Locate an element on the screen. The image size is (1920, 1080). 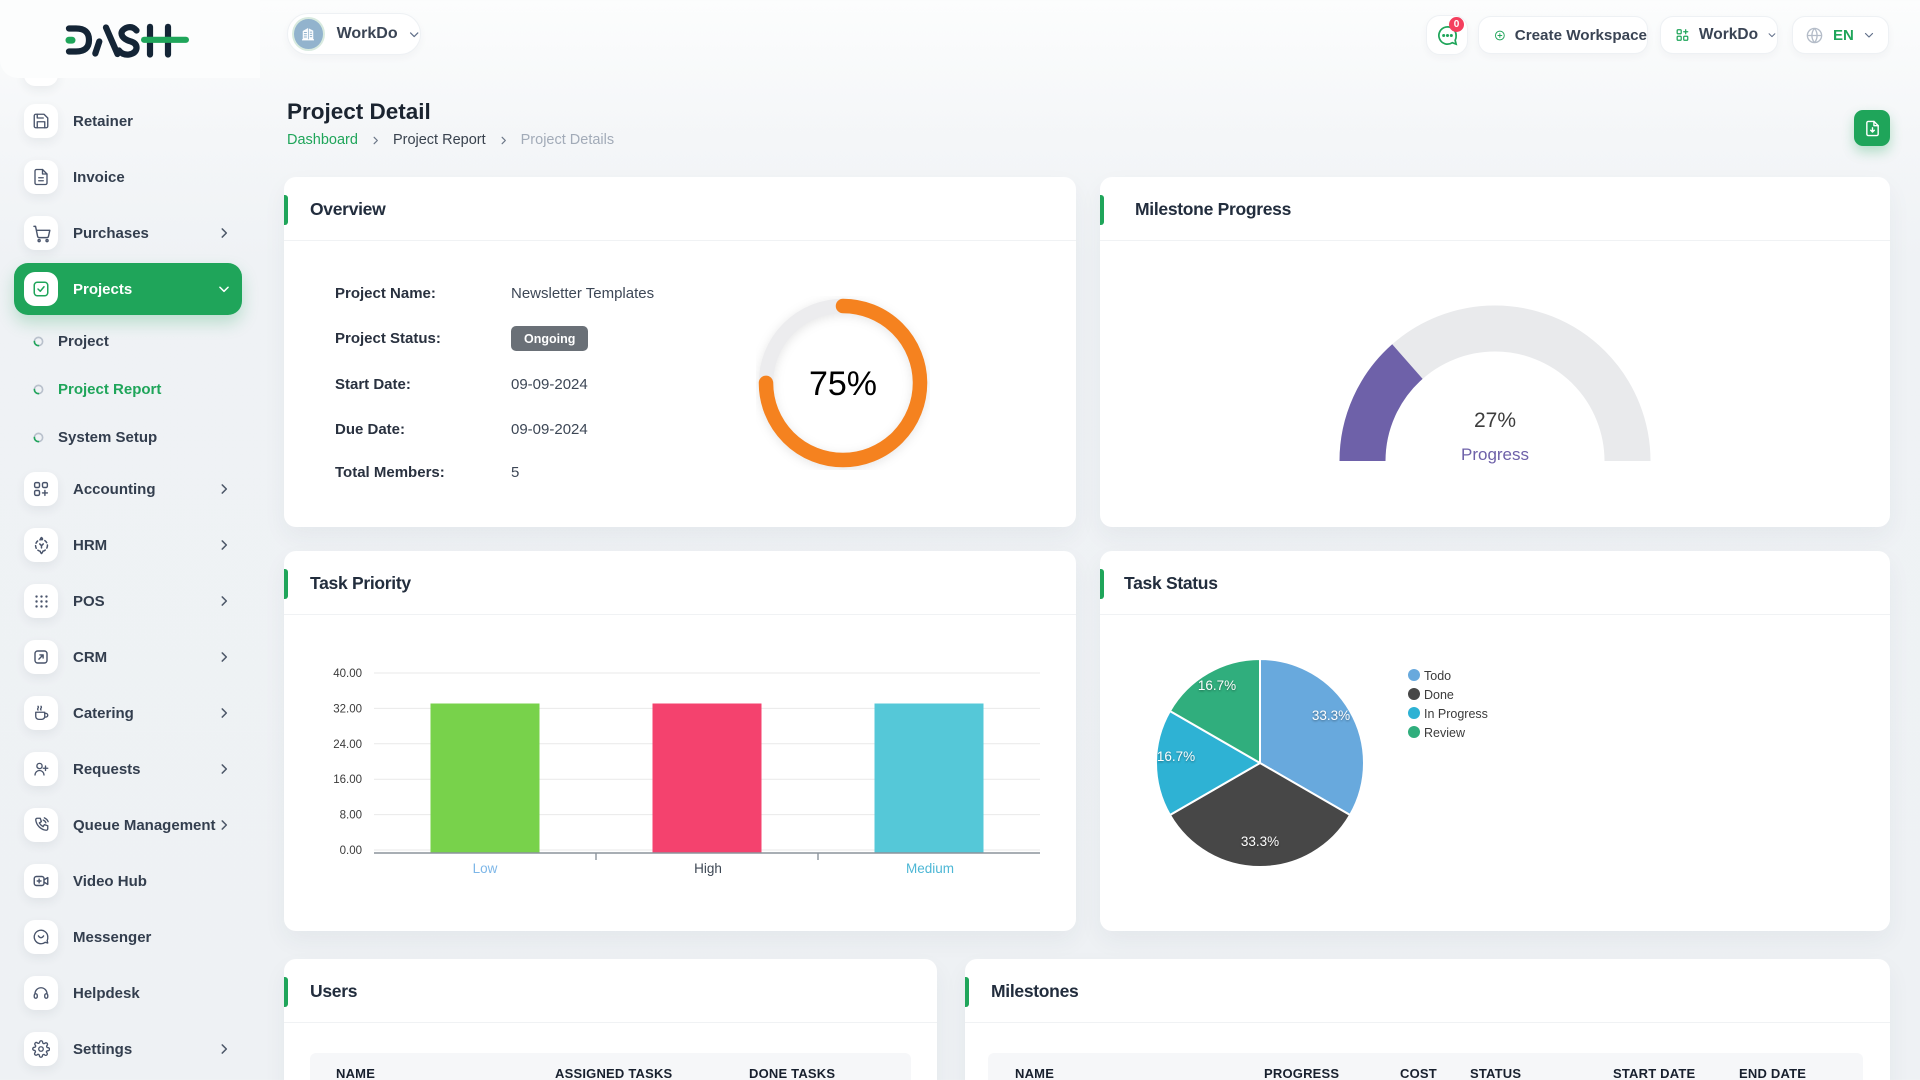
svg-text: 0.00 is located at coordinates (351, 851).